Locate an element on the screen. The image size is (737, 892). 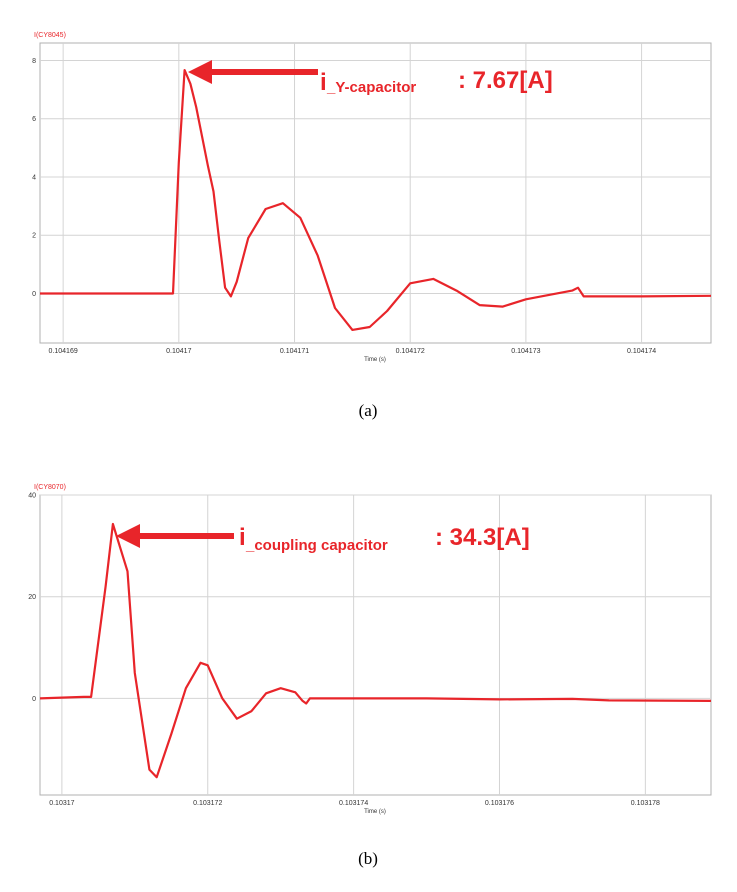
chart-b-annotation-value: : 34.3[A] is located at coordinates (482, 537).